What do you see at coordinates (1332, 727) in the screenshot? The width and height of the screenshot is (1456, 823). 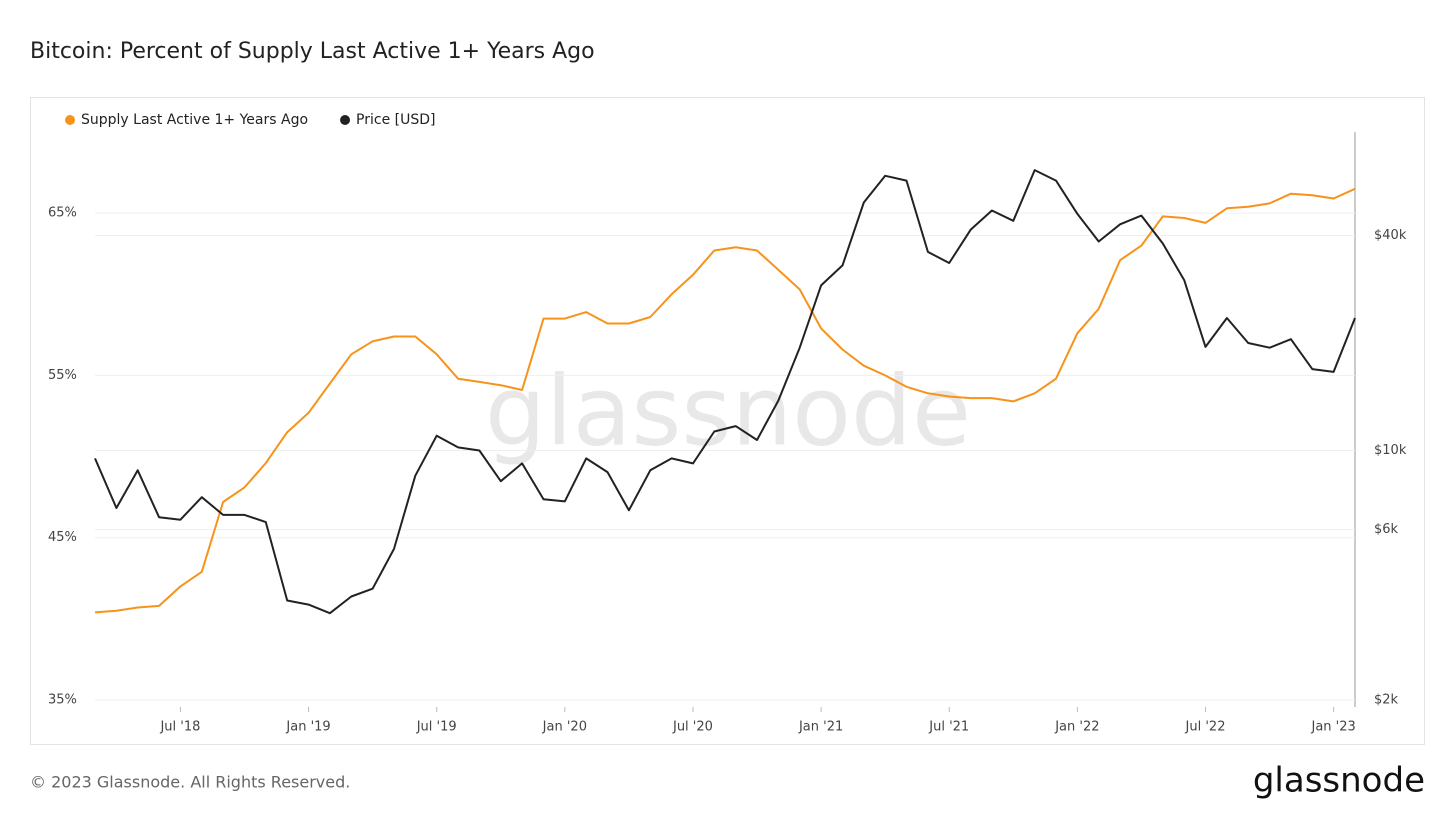 I see `x-tick-label: Jan '23` at bounding box center [1332, 727].